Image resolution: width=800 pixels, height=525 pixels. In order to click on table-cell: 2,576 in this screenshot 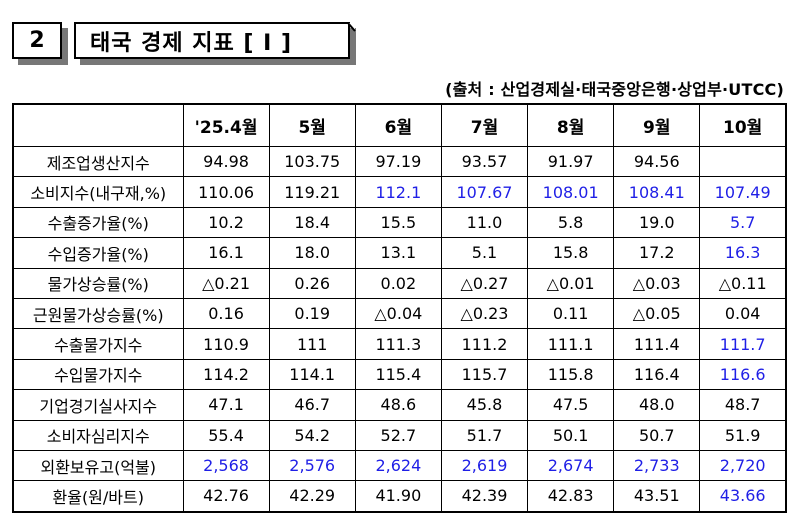, I will do `click(312, 465)`.